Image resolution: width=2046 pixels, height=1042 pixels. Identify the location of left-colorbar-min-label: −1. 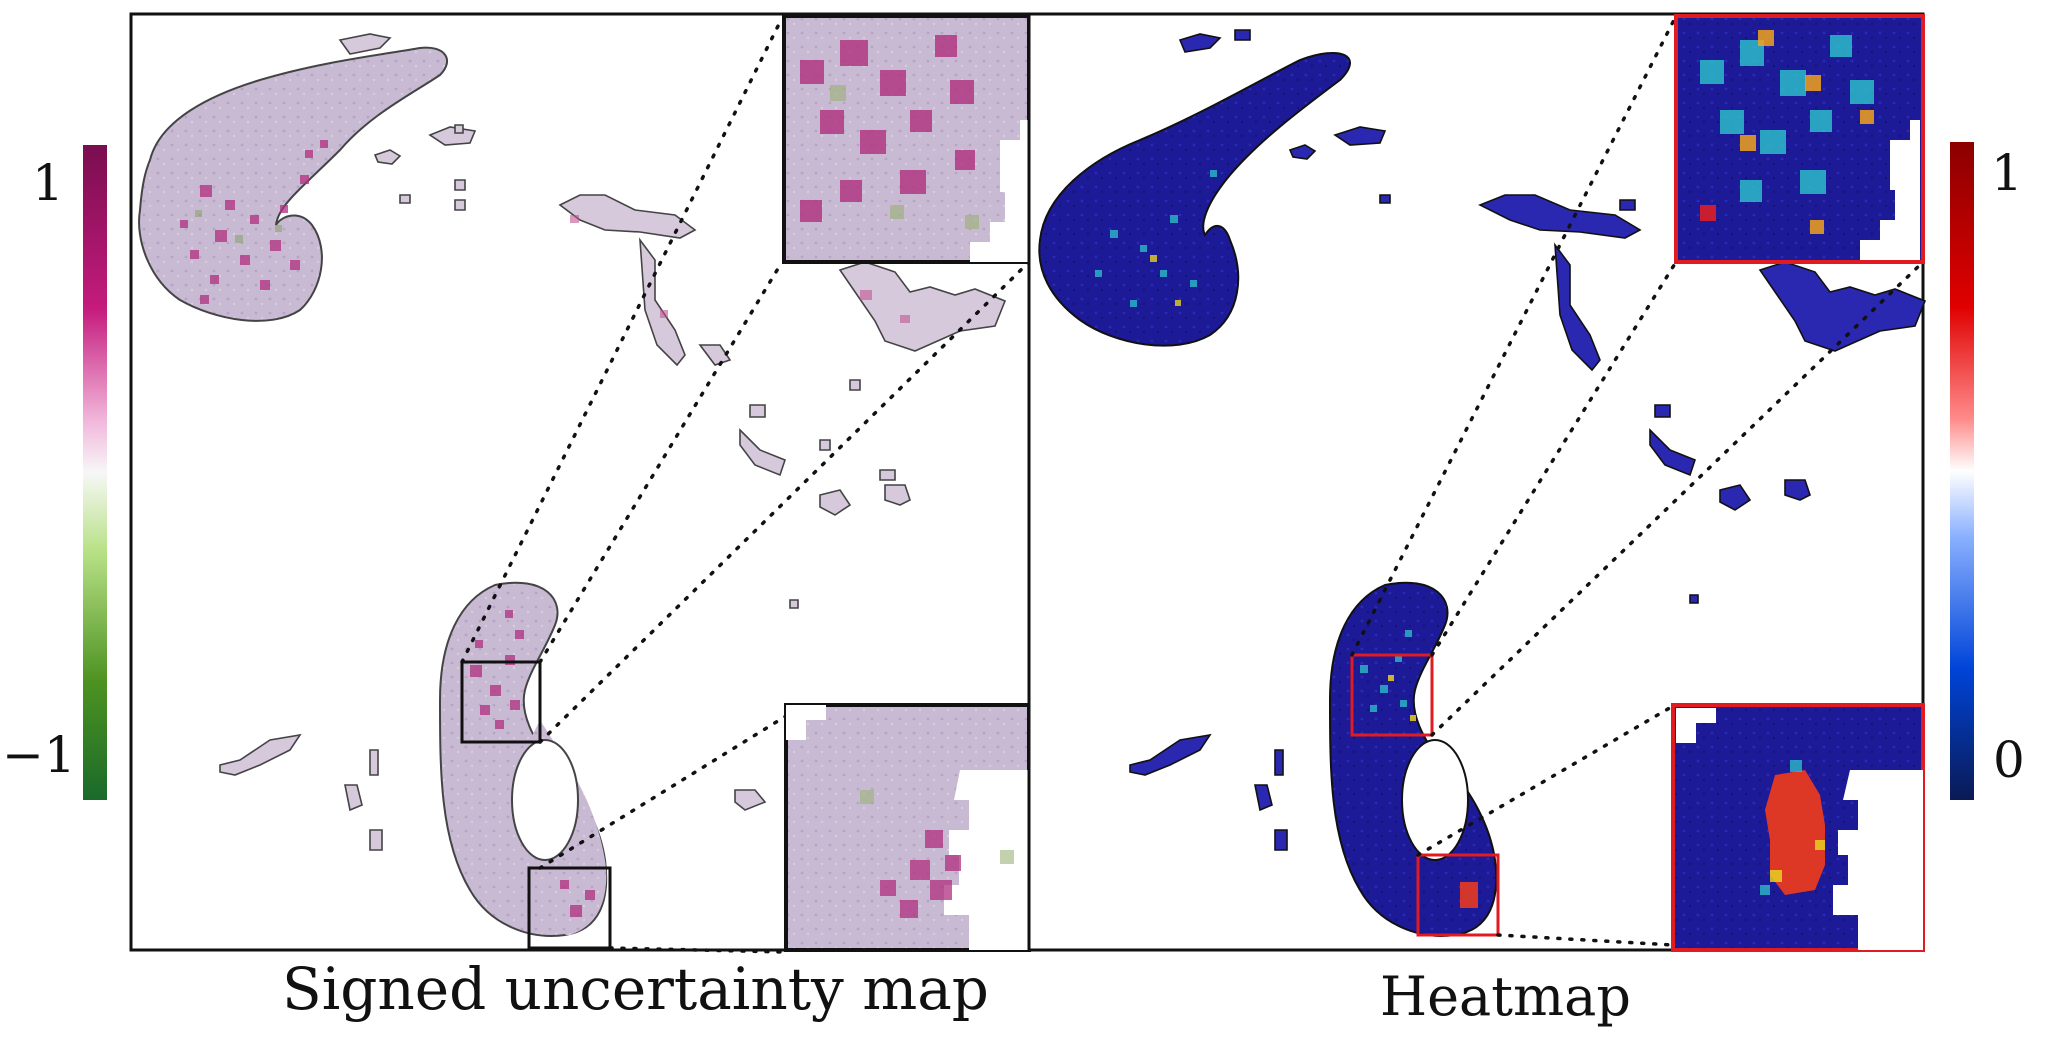
(39, 755).